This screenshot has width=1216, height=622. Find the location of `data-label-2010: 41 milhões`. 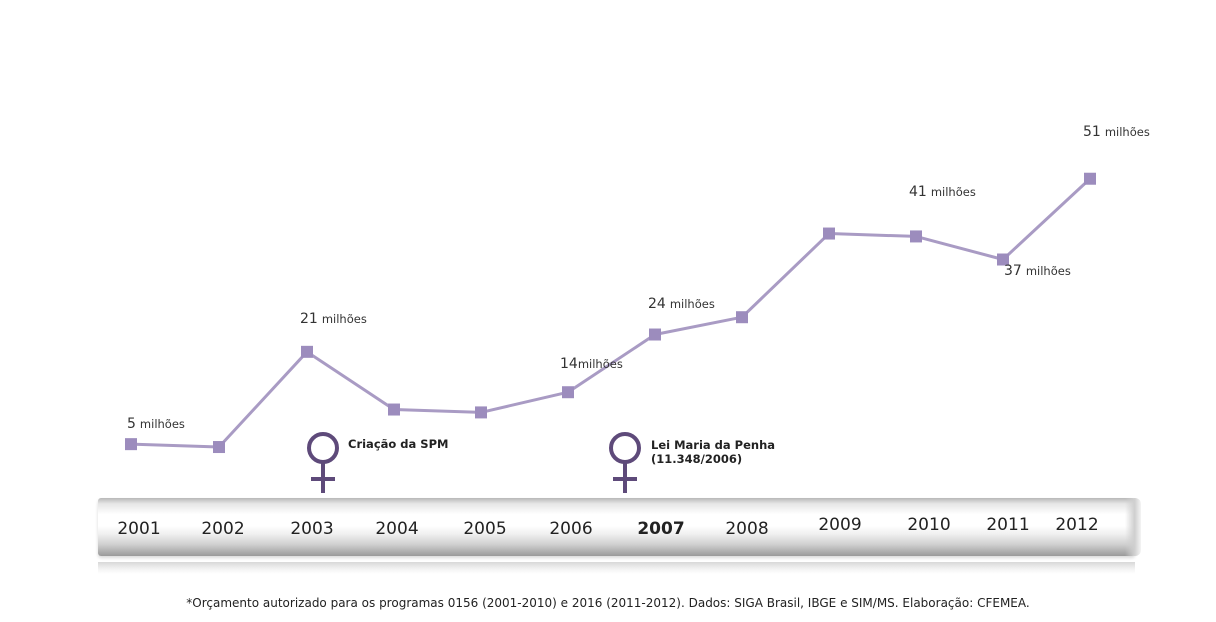

data-label-2010: 41 milhões is located at coordinates (942, 192).